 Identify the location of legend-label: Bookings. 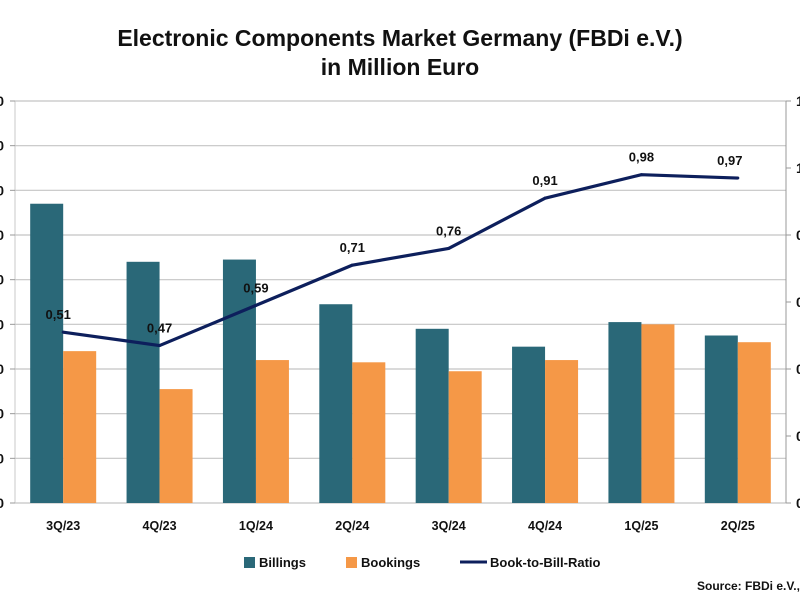
(390, 562).